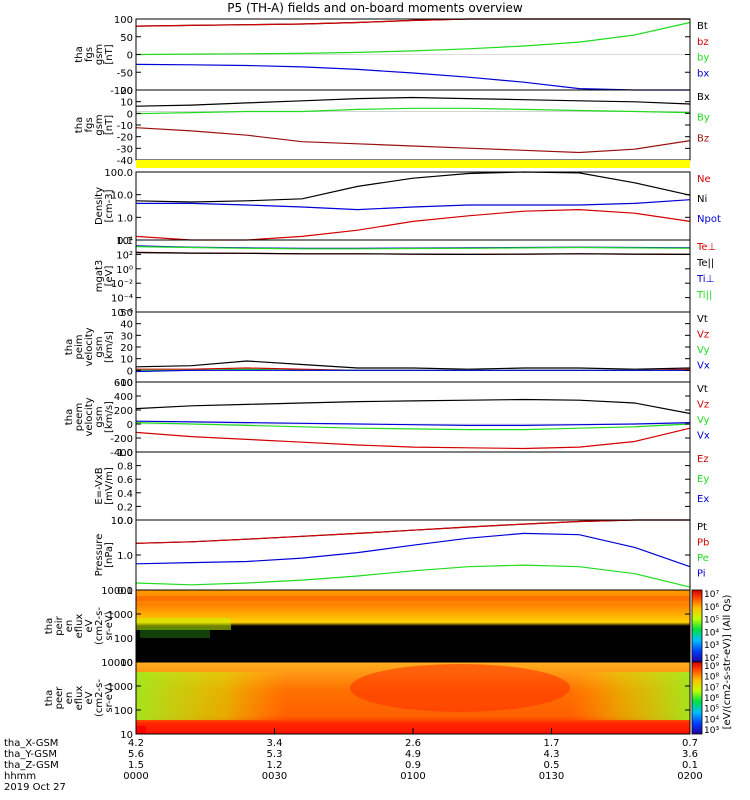 The image size is (750, 800). What do you see at coordinates (727, 661) in the screenshot?
I see `colorbar-label: [eV/(cm2-s-str-eV)] (All Qs)` at bounding box center [727, 661].